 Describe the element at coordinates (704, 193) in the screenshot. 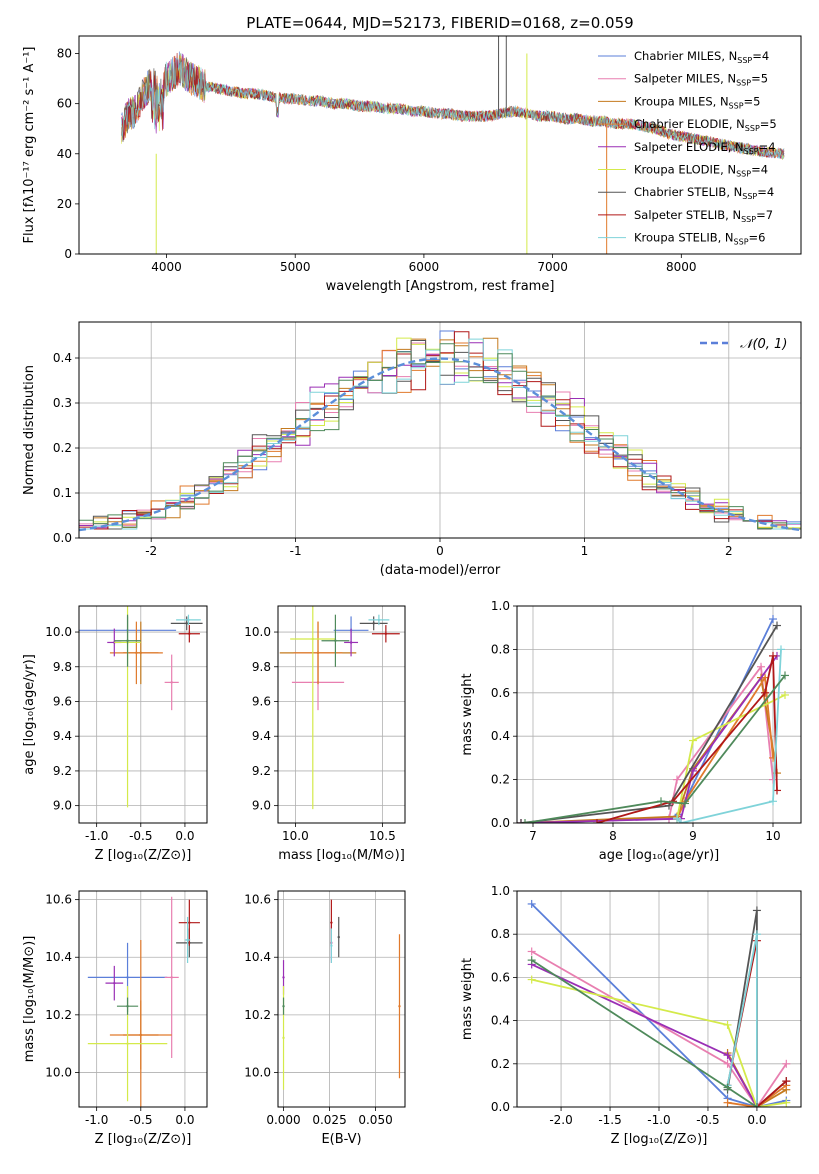

I see `legend-entry: Chabrier STELIB, NSSP=4` at that location.